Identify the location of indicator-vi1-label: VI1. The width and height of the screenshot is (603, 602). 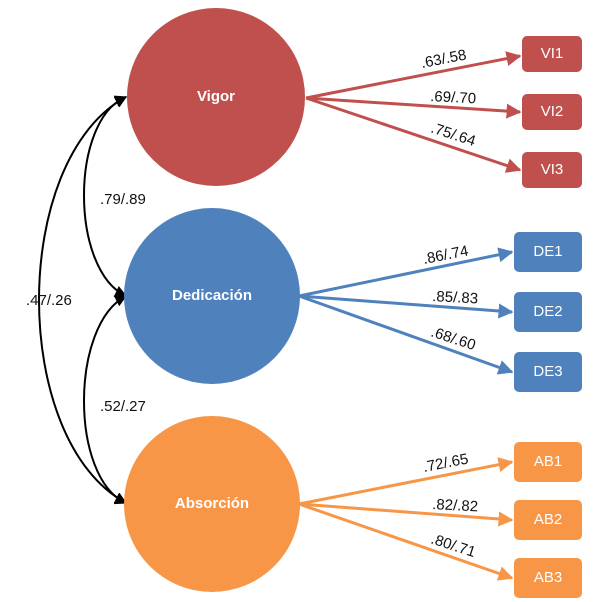
(552, 53).